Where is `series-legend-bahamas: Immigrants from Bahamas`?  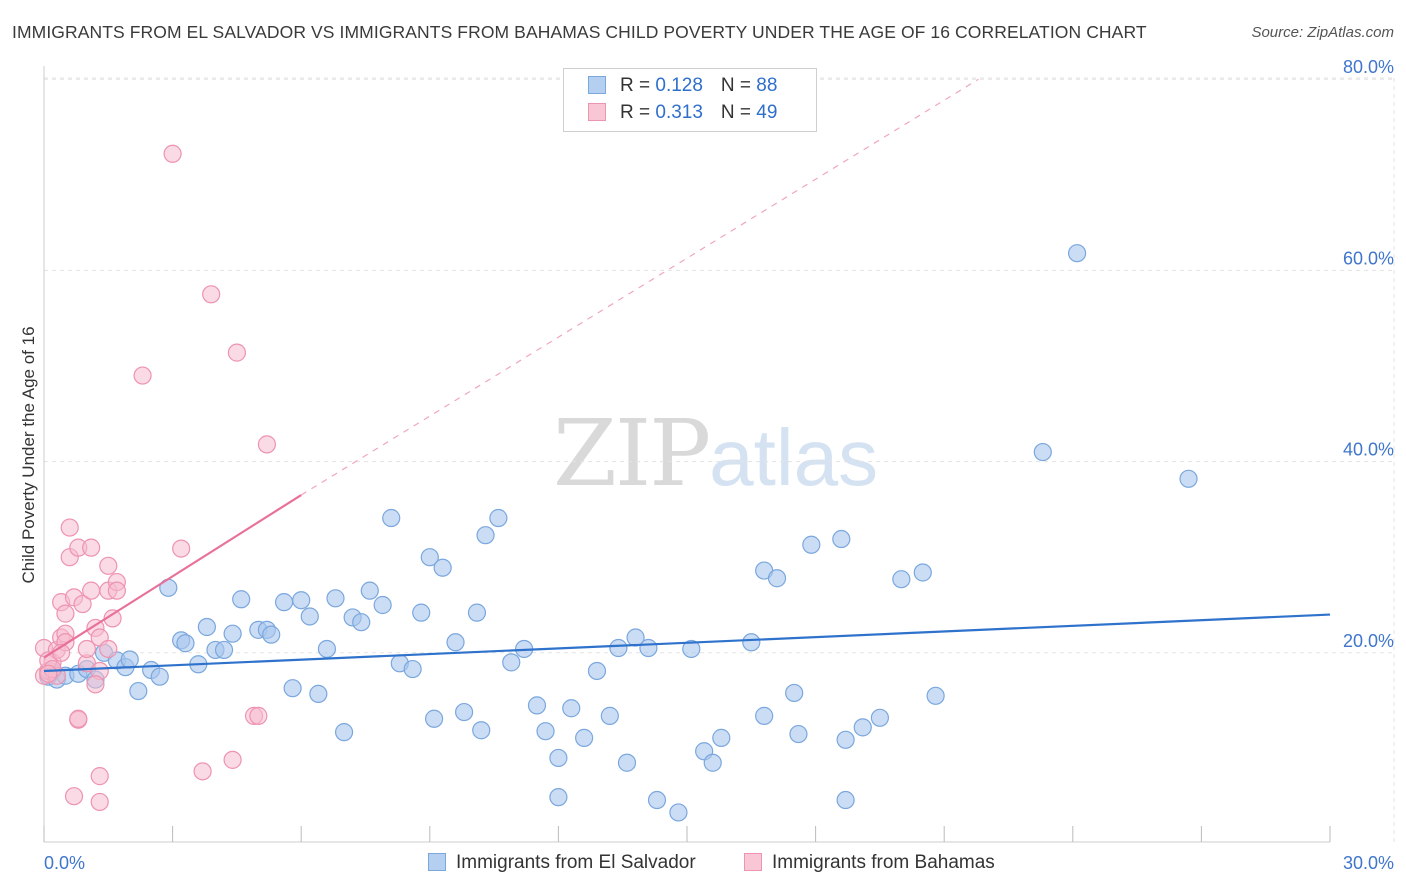 series-legend-bahamas: Immigrants from Bahamas is located at coordinates (869, 863).